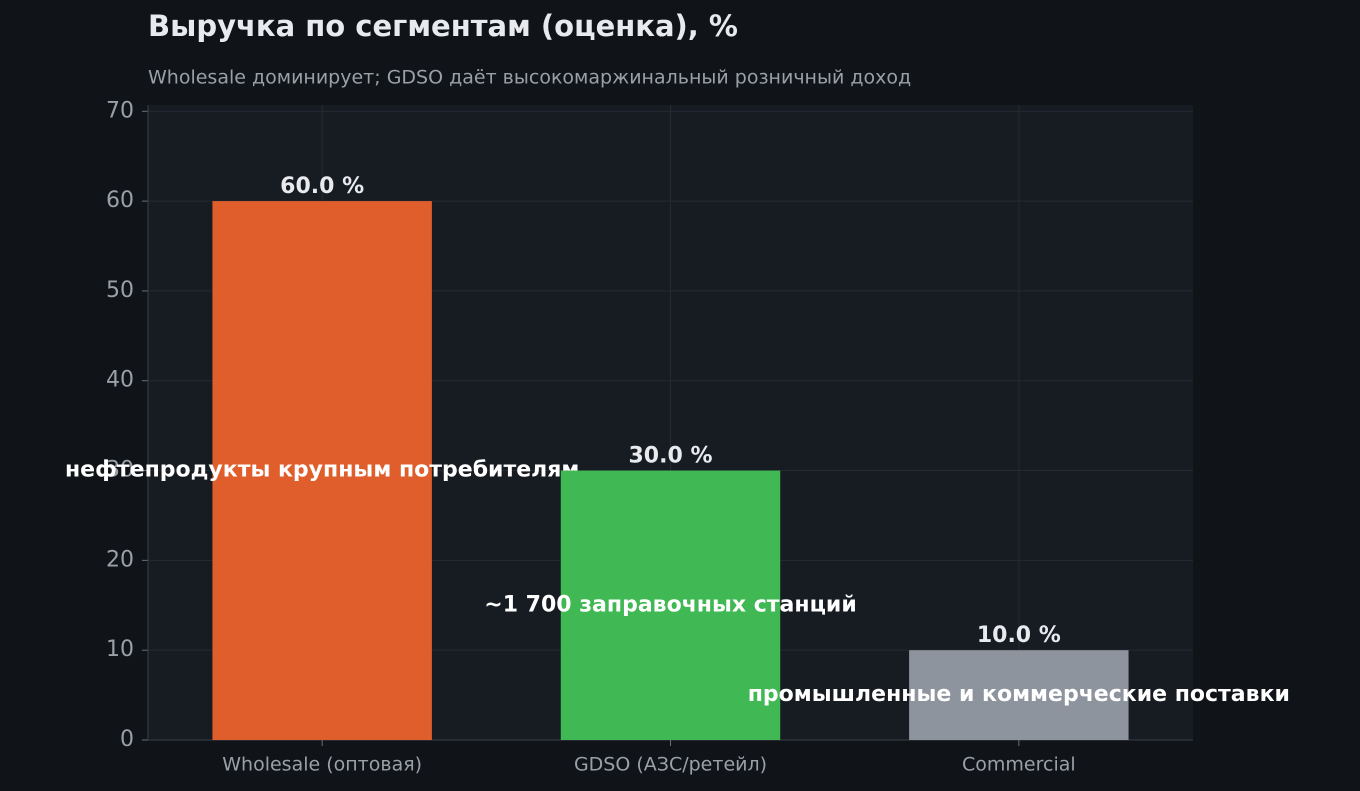  I want to click on chart-title: Выручка по сегментам (оценка), %, so click(443, 26).